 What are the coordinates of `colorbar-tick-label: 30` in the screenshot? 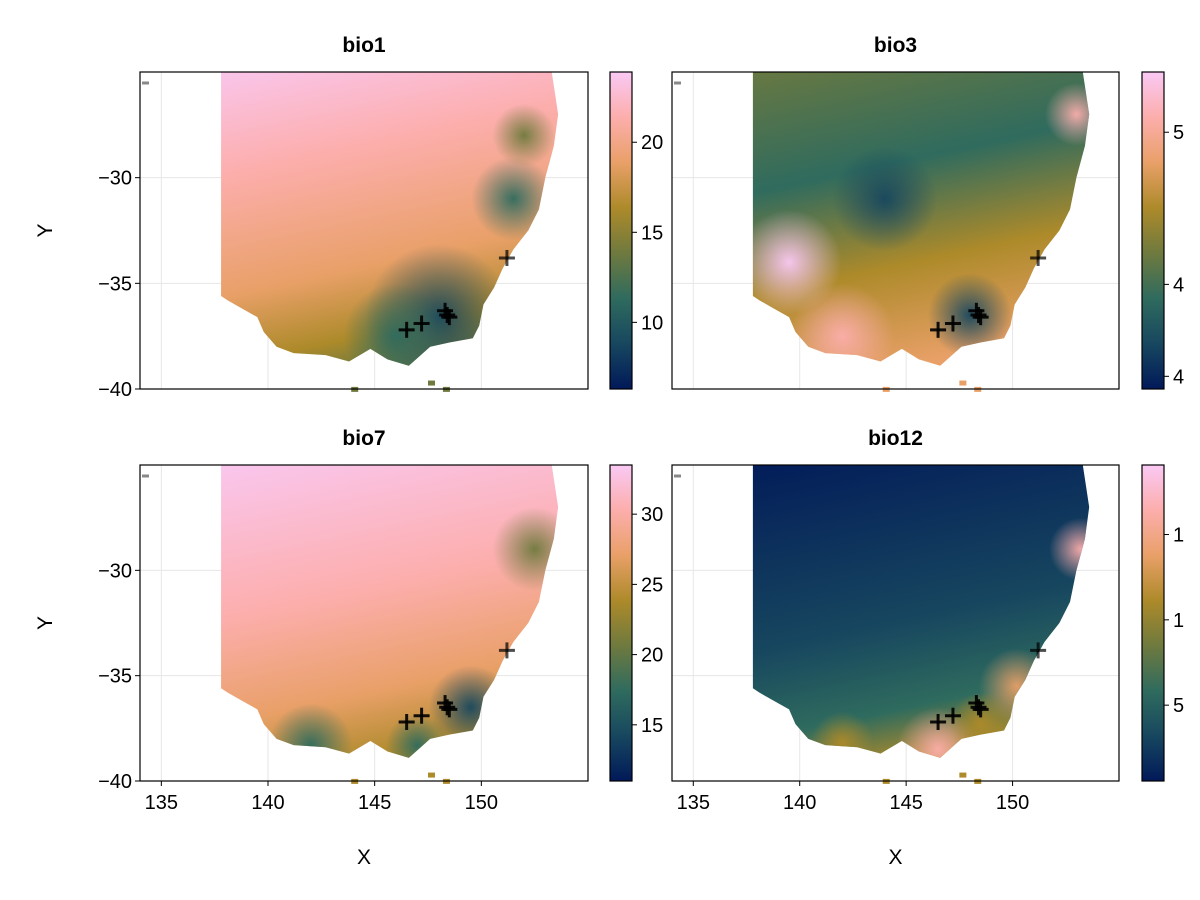 It's located at (652, 515).